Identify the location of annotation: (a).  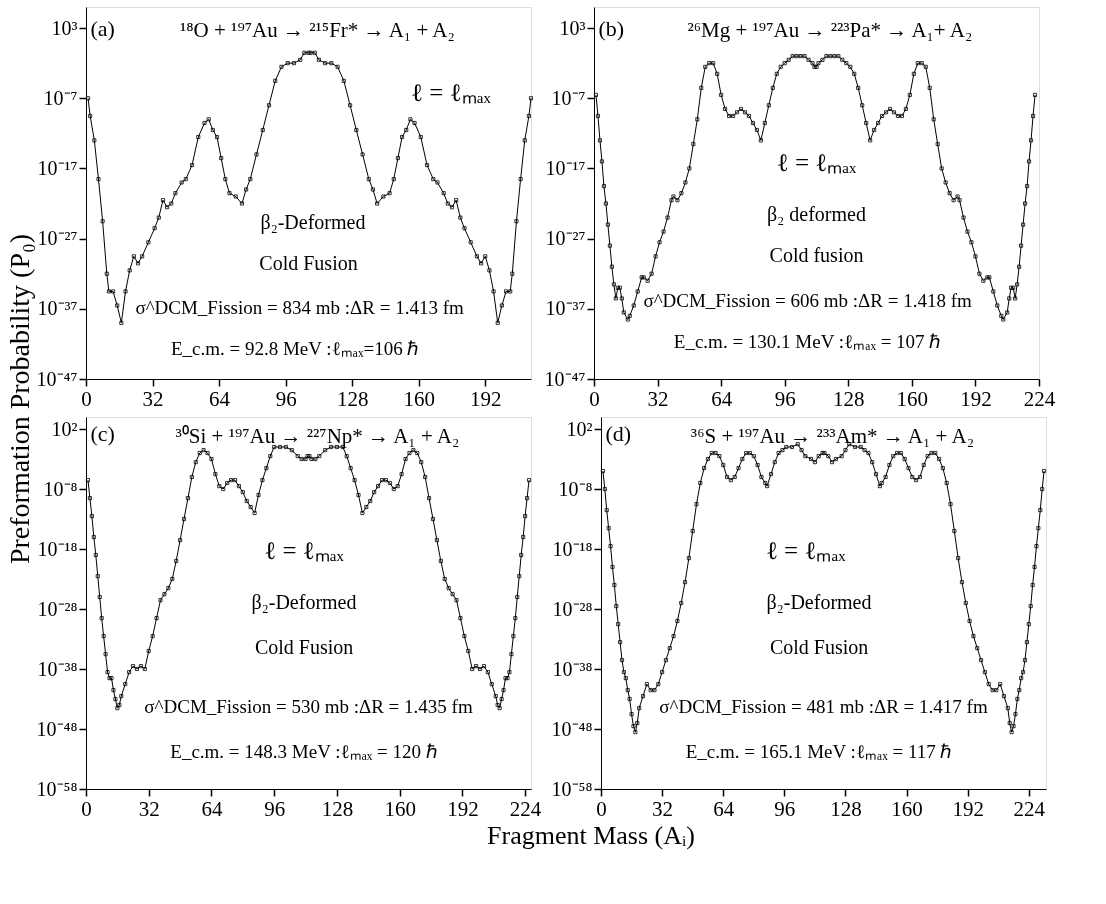
(102, 29).